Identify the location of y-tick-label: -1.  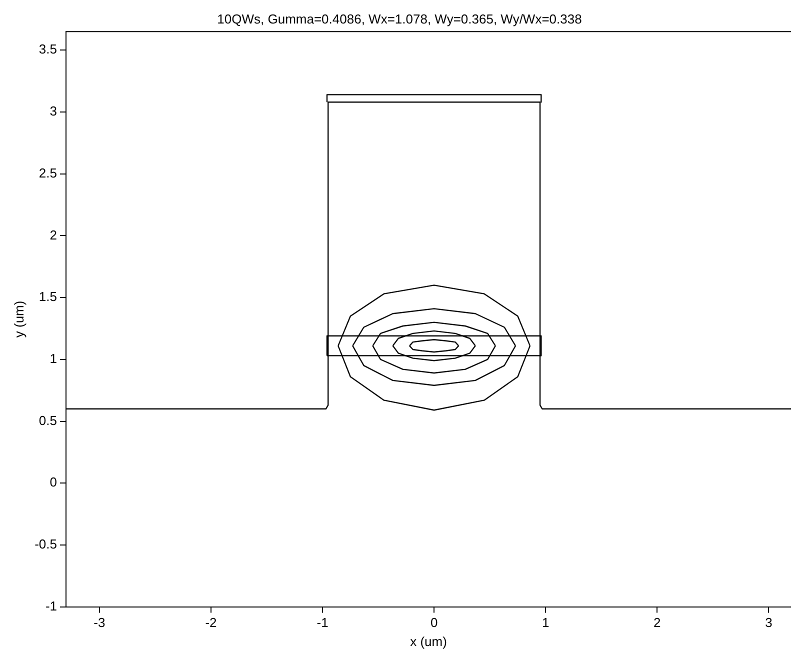
(51, 606).